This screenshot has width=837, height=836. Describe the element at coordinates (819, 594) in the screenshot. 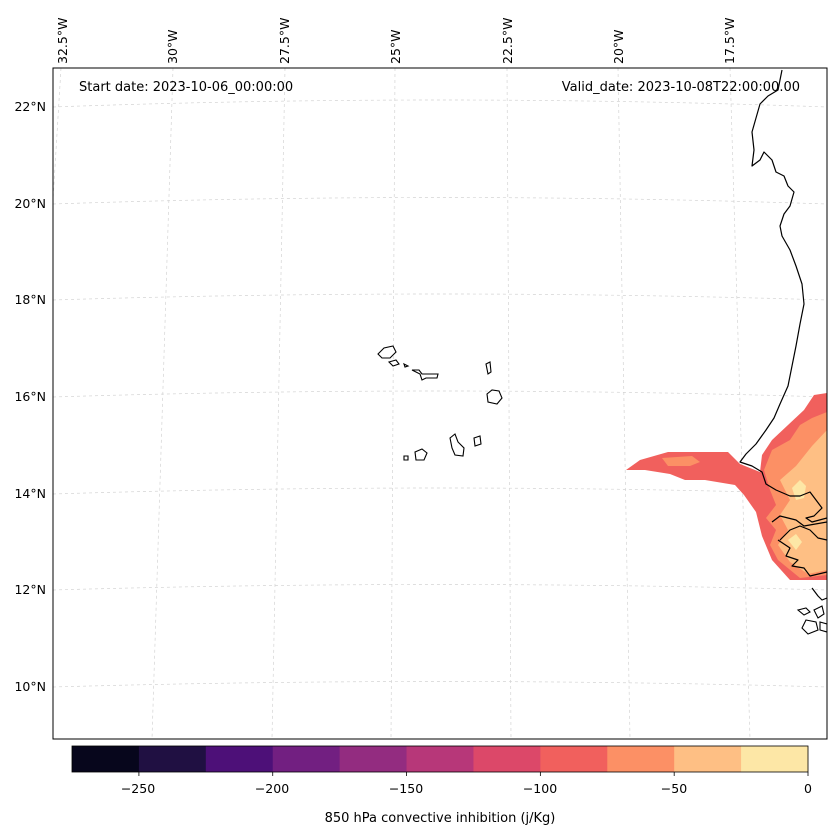

I see `guinea-coast` at that location.